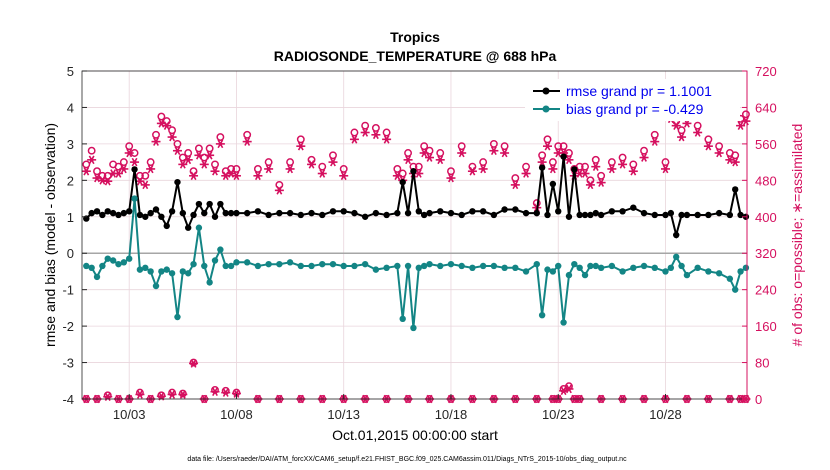  I want to click on y-left-tick-label: 4, so click(70, 107).